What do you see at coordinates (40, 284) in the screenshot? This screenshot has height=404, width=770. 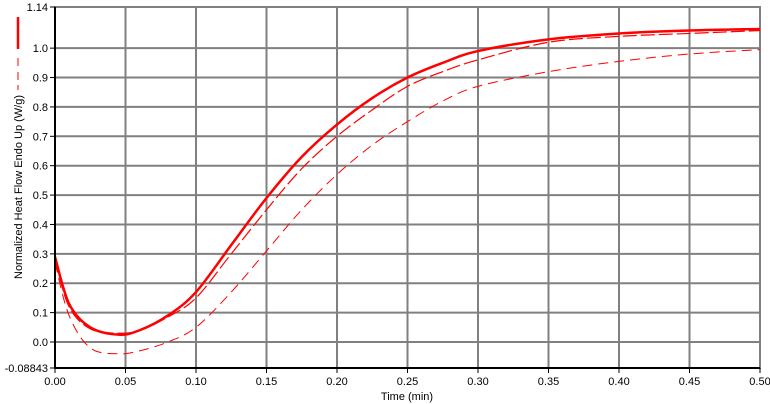 I see `y-tick-label: 0.2` at bounding box center [40, 284].